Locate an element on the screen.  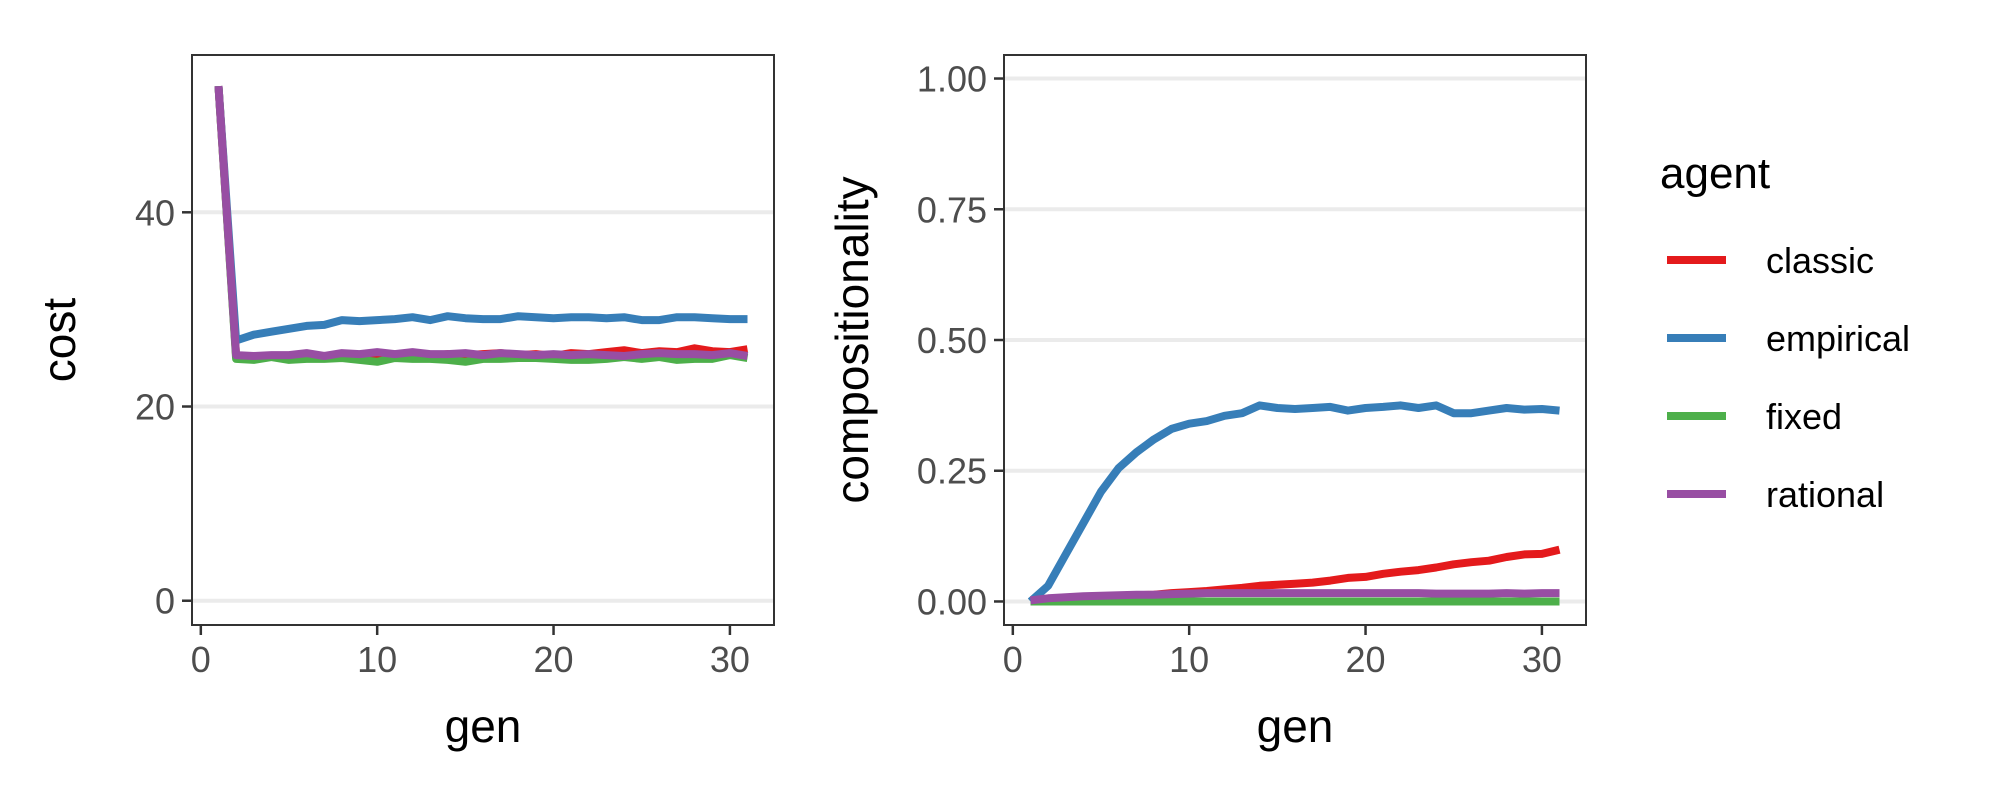
compositionality-y-tick-label: 0.00 is located at coordinates (952, 601).